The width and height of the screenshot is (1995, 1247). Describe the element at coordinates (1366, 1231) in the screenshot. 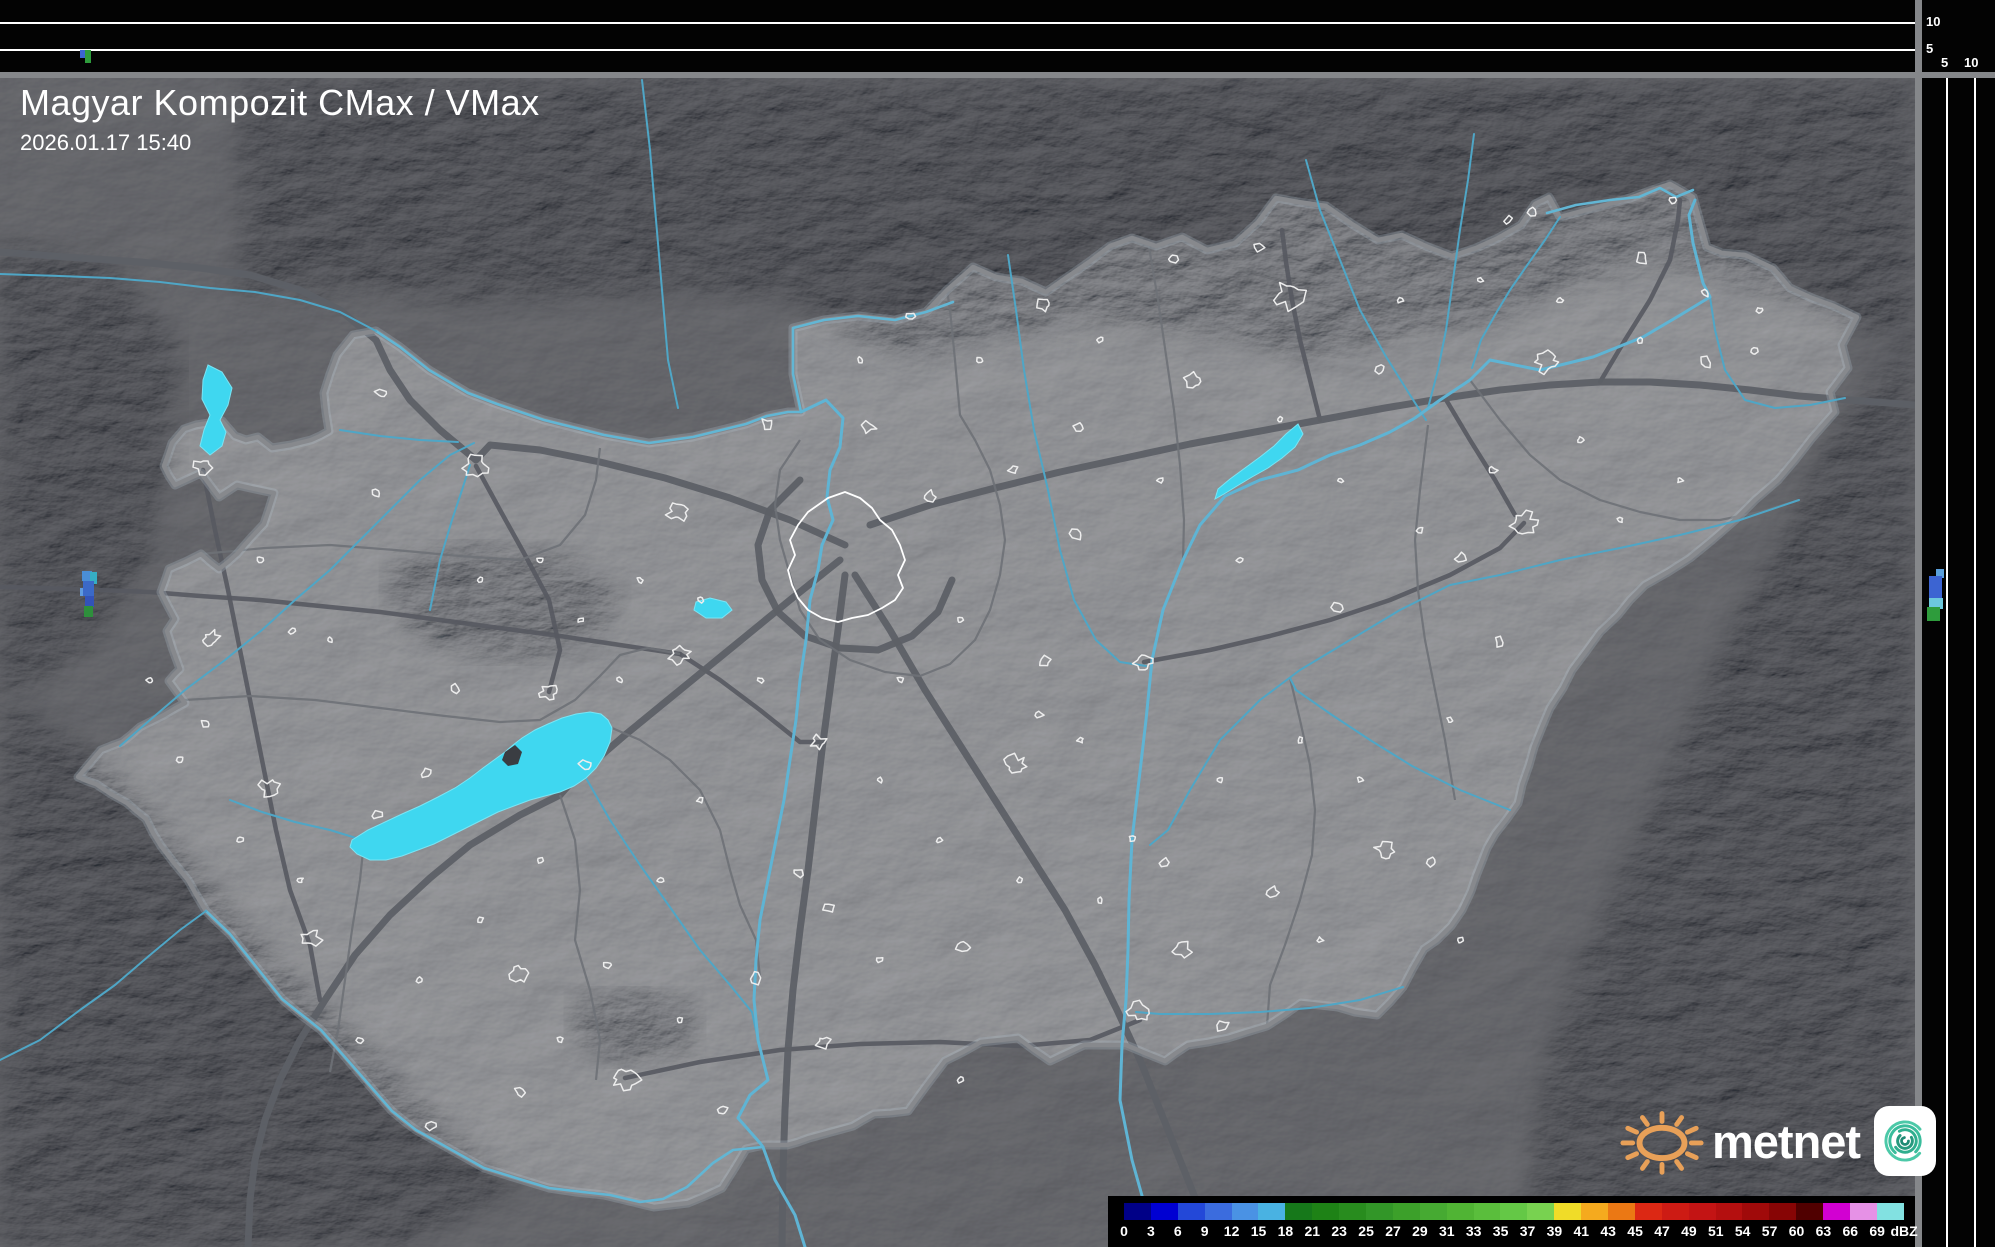

I see `colorbar-tick-label: 25` at that location.